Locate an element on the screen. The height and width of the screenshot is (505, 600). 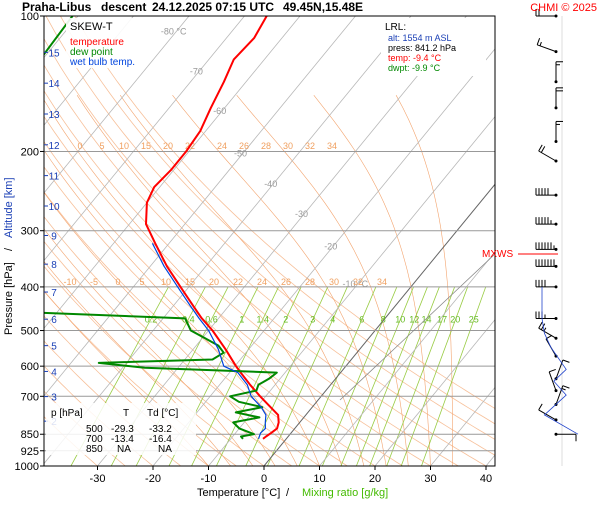
pressure-tick-label: 500 is located at coordinates (30, 332).